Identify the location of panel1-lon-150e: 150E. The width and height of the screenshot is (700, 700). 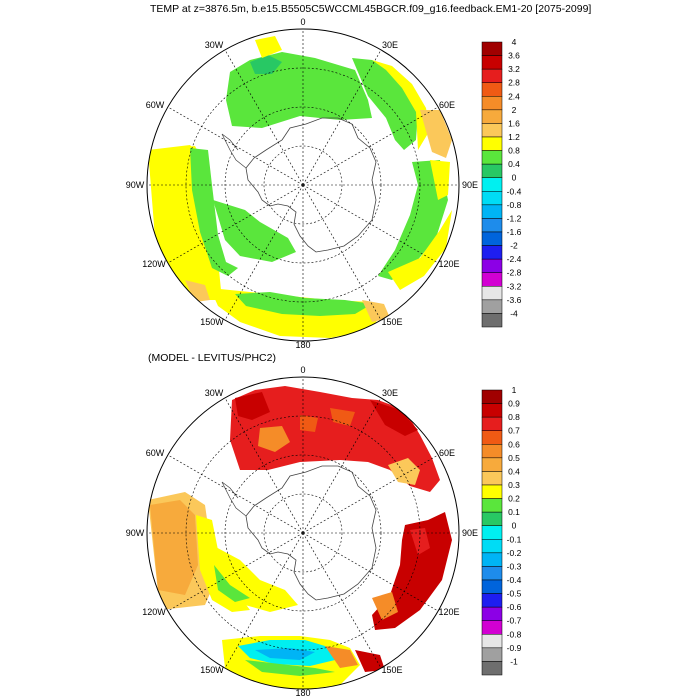
(391, 322).